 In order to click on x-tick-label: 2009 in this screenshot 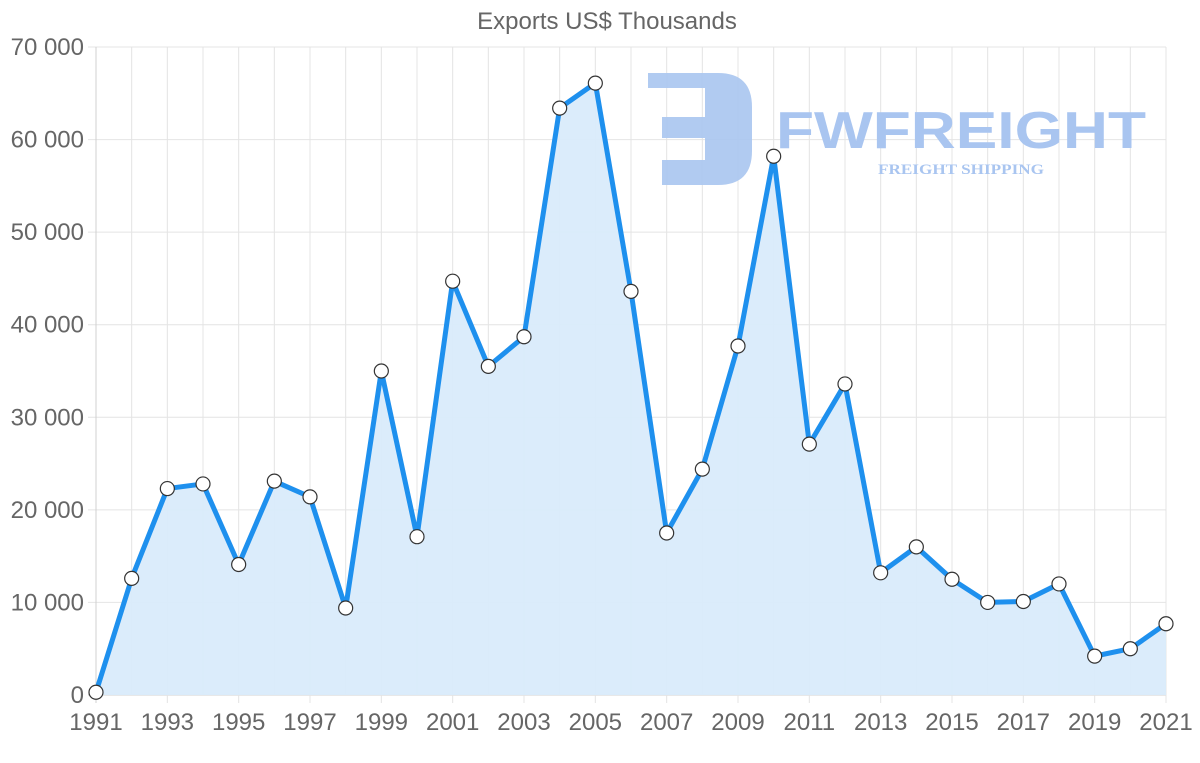, I will do `click(737, 722)`.